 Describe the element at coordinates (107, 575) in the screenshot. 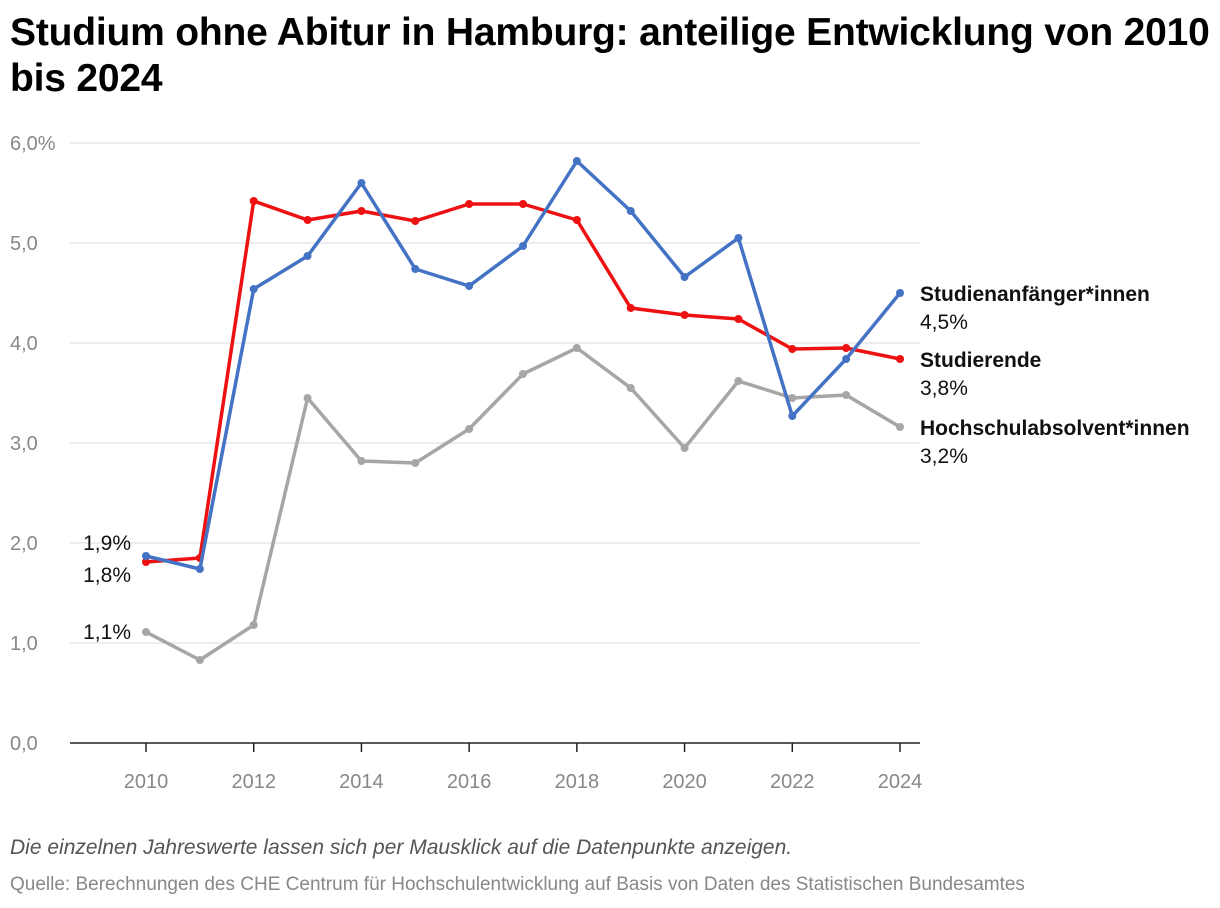

I see `start-value-label: 1,8%` at that location.